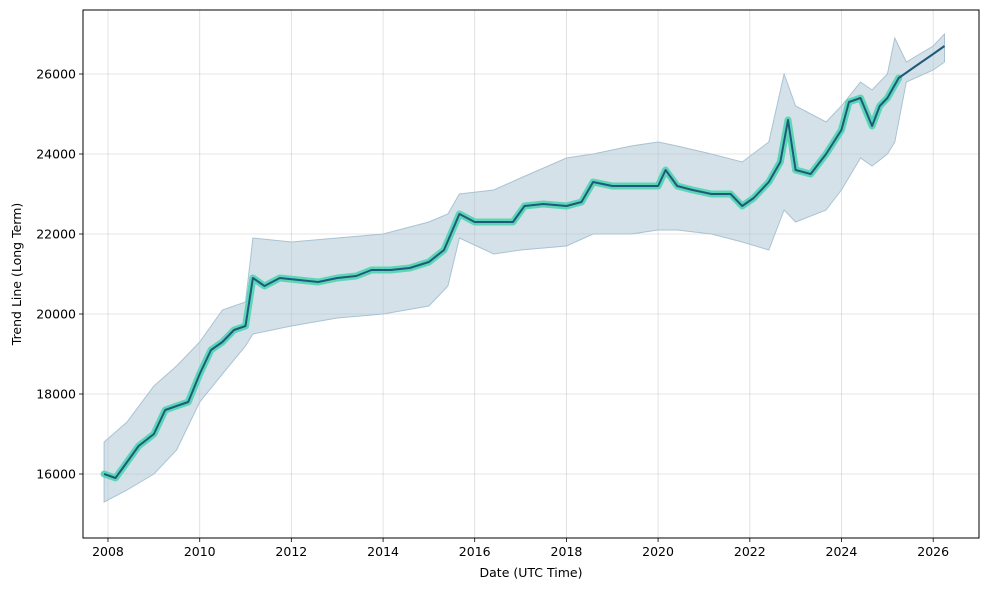 This screenshot has height=590, width=990. What do you see at coordinates (520, 548) in the screenshot?
I see `x-axis-ticks: 2008 2010 2012 2014 2016 2018 2020 2022 2024 2026` at bounding box center [520, 548].